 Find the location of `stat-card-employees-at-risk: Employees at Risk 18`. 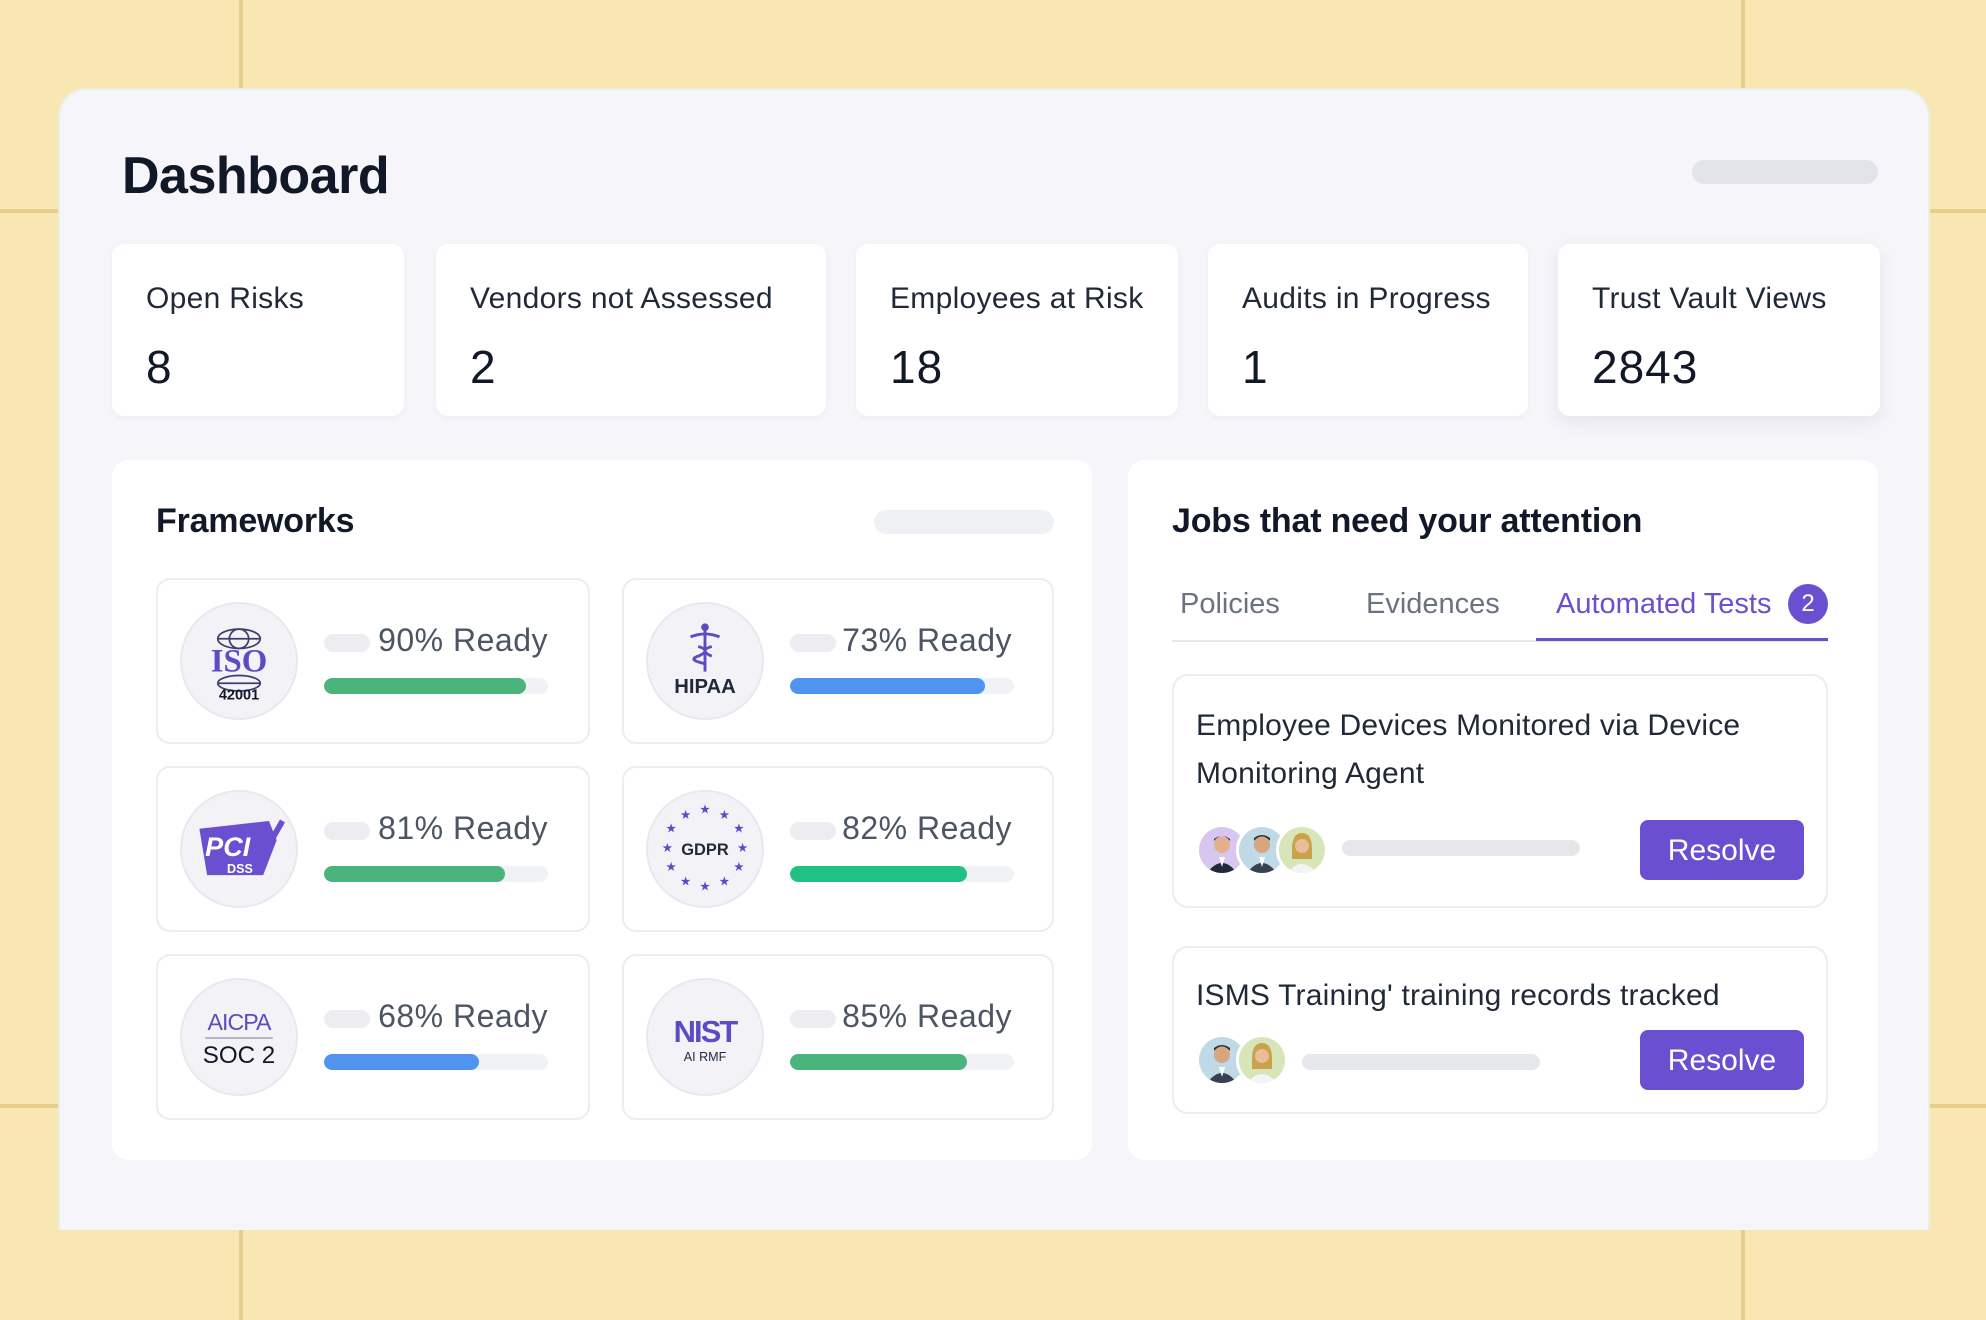

stat-card-employees-at-risk: Employees at Risk 18 is located at coordinates (1017, 330).